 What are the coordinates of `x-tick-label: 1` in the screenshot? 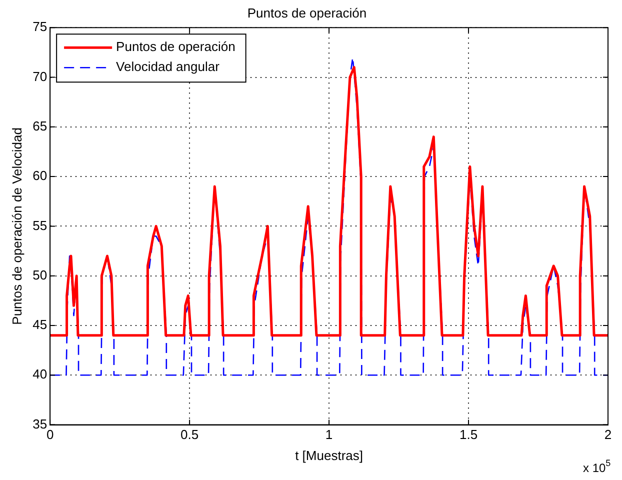 It's located at (329, 434).